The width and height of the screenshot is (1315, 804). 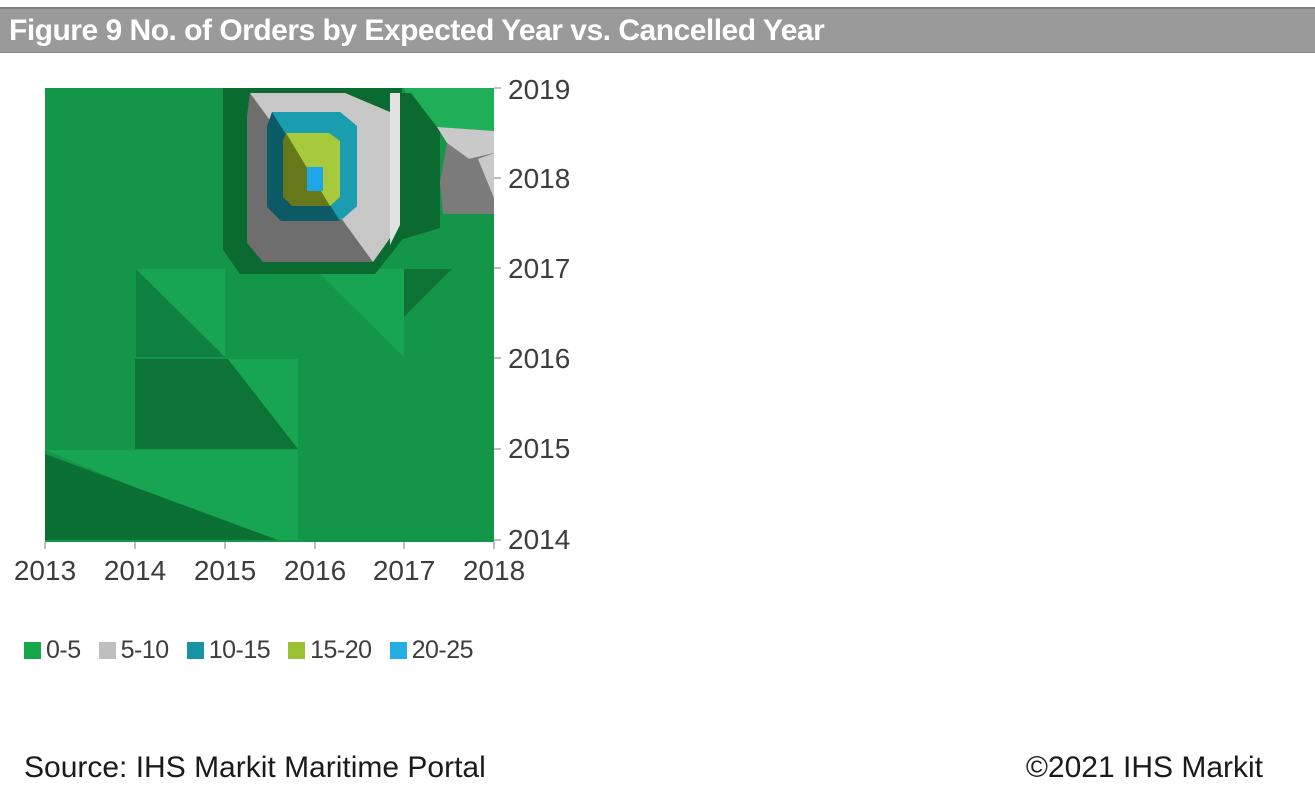 What do you see at coordinates (255, 767) in the screenshot?
I see `source-attribution: Source: IHS Markit Maritime Portal` at bounding box center [255, 767].